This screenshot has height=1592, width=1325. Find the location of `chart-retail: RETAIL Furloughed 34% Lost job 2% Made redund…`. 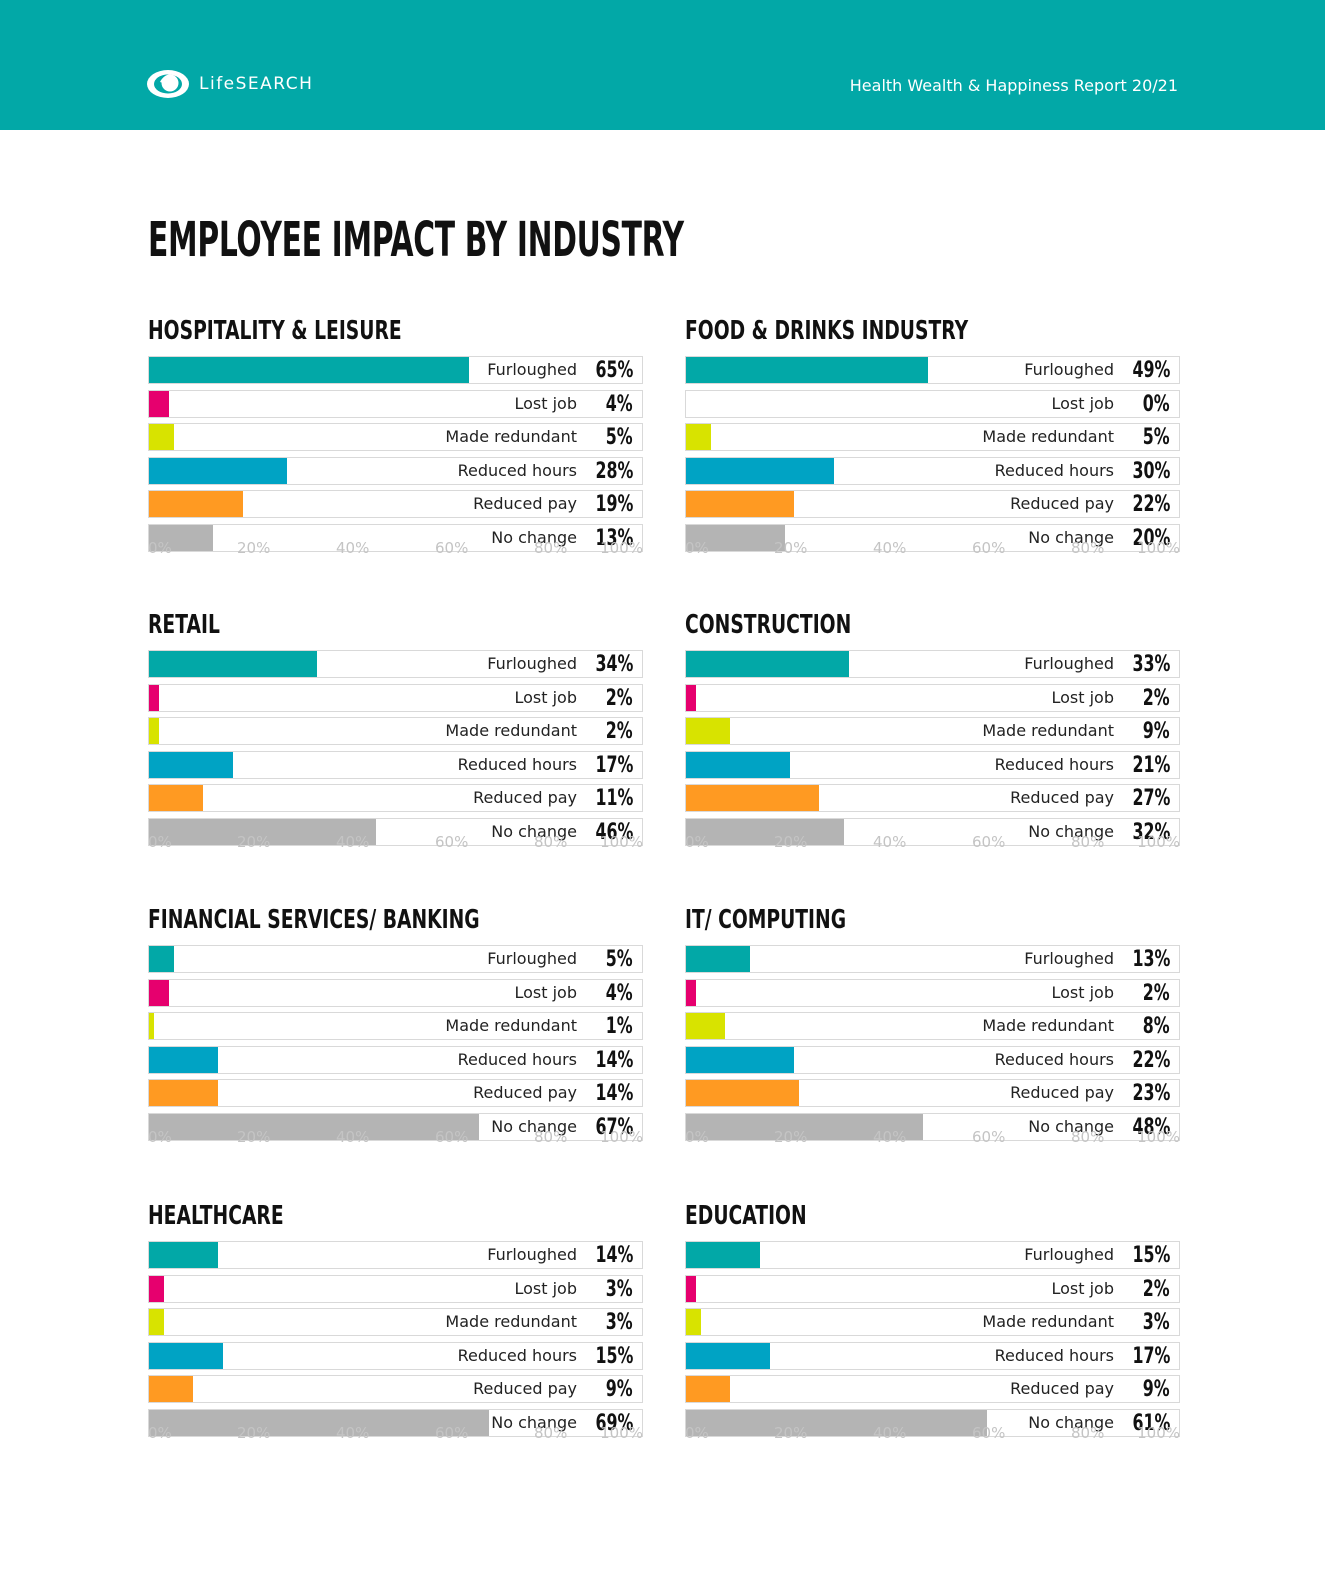

chart-retail: RETAIL Furloughed 34% Lost job 2% Made redund… is located at coordinates (395, 740).